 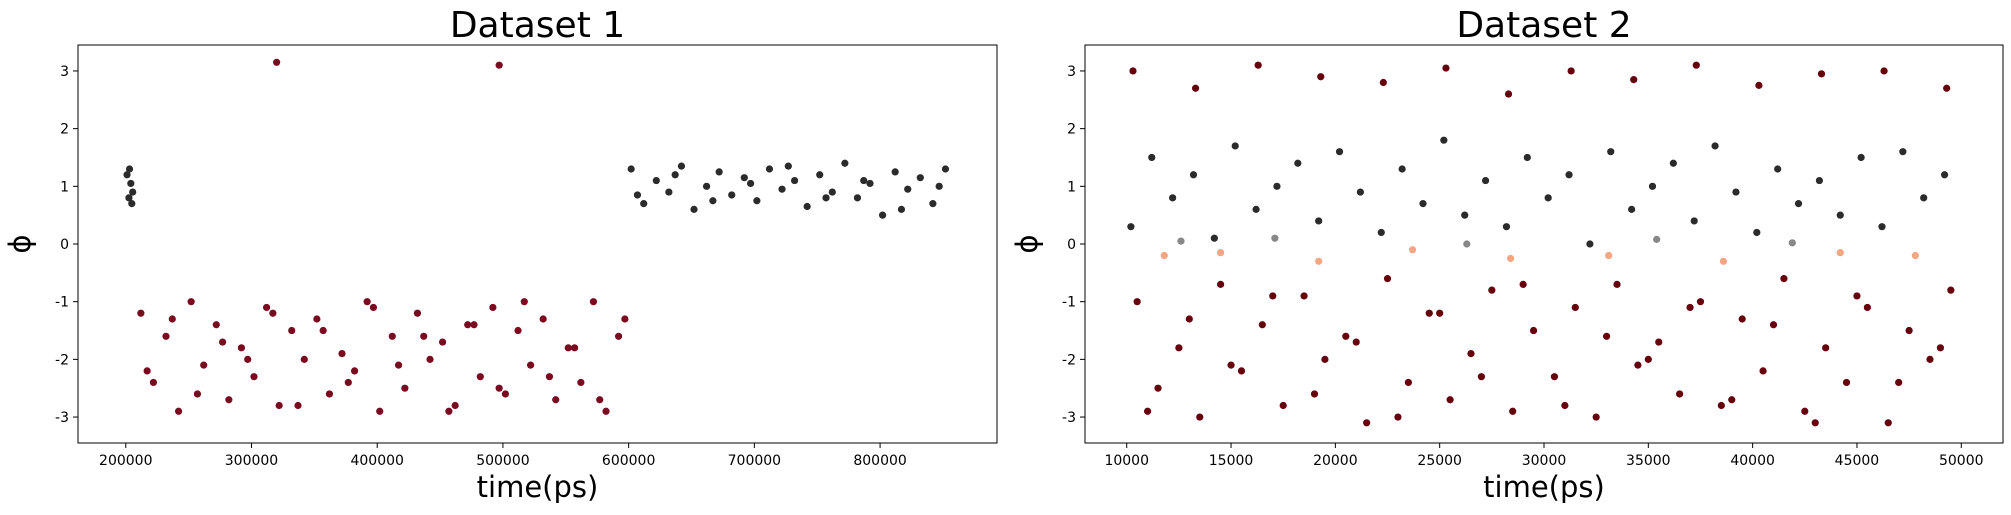 I want to click on x-tick-label: 15000, so click(x=1231, y=461).